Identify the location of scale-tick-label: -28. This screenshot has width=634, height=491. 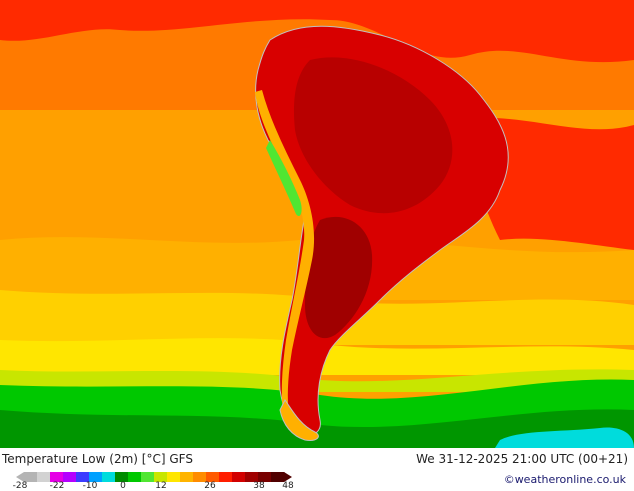
(20, 486).